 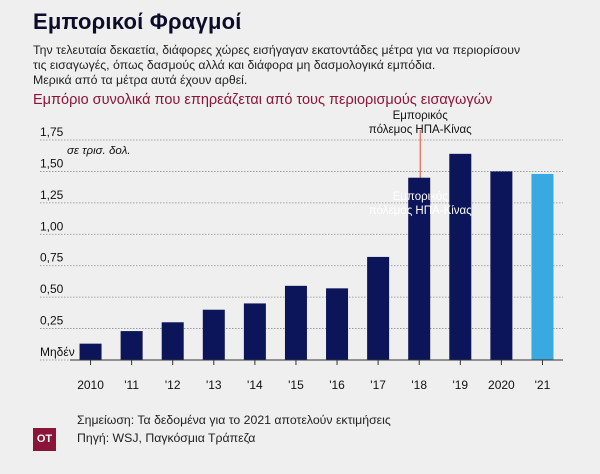 What do you see at coordinates (131, 385) in the screenshot?
I see `x-tick-label: '11` at bounding box center [131, 385].